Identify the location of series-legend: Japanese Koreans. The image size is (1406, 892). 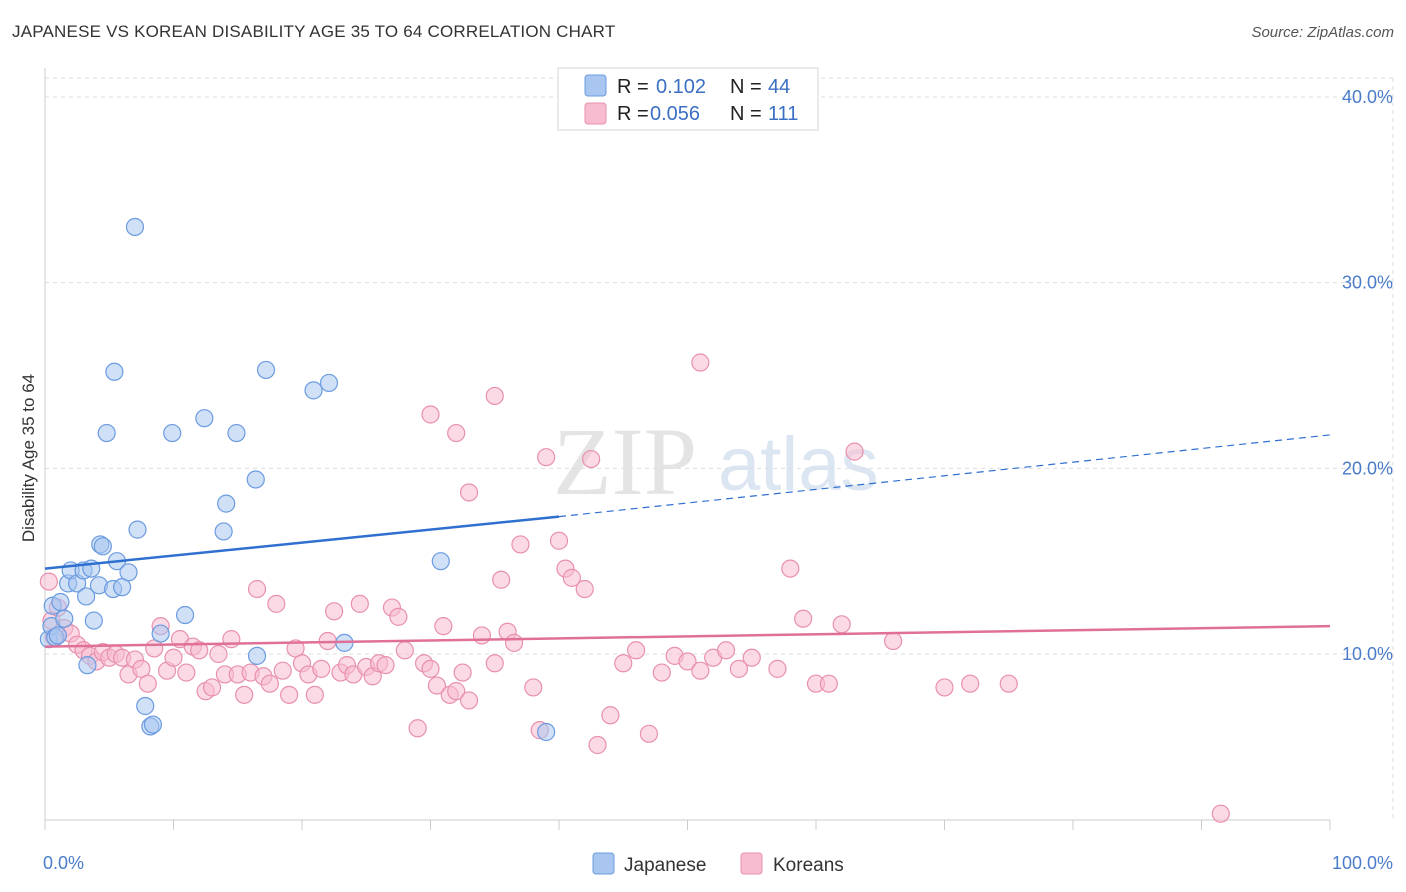
(718, 864).